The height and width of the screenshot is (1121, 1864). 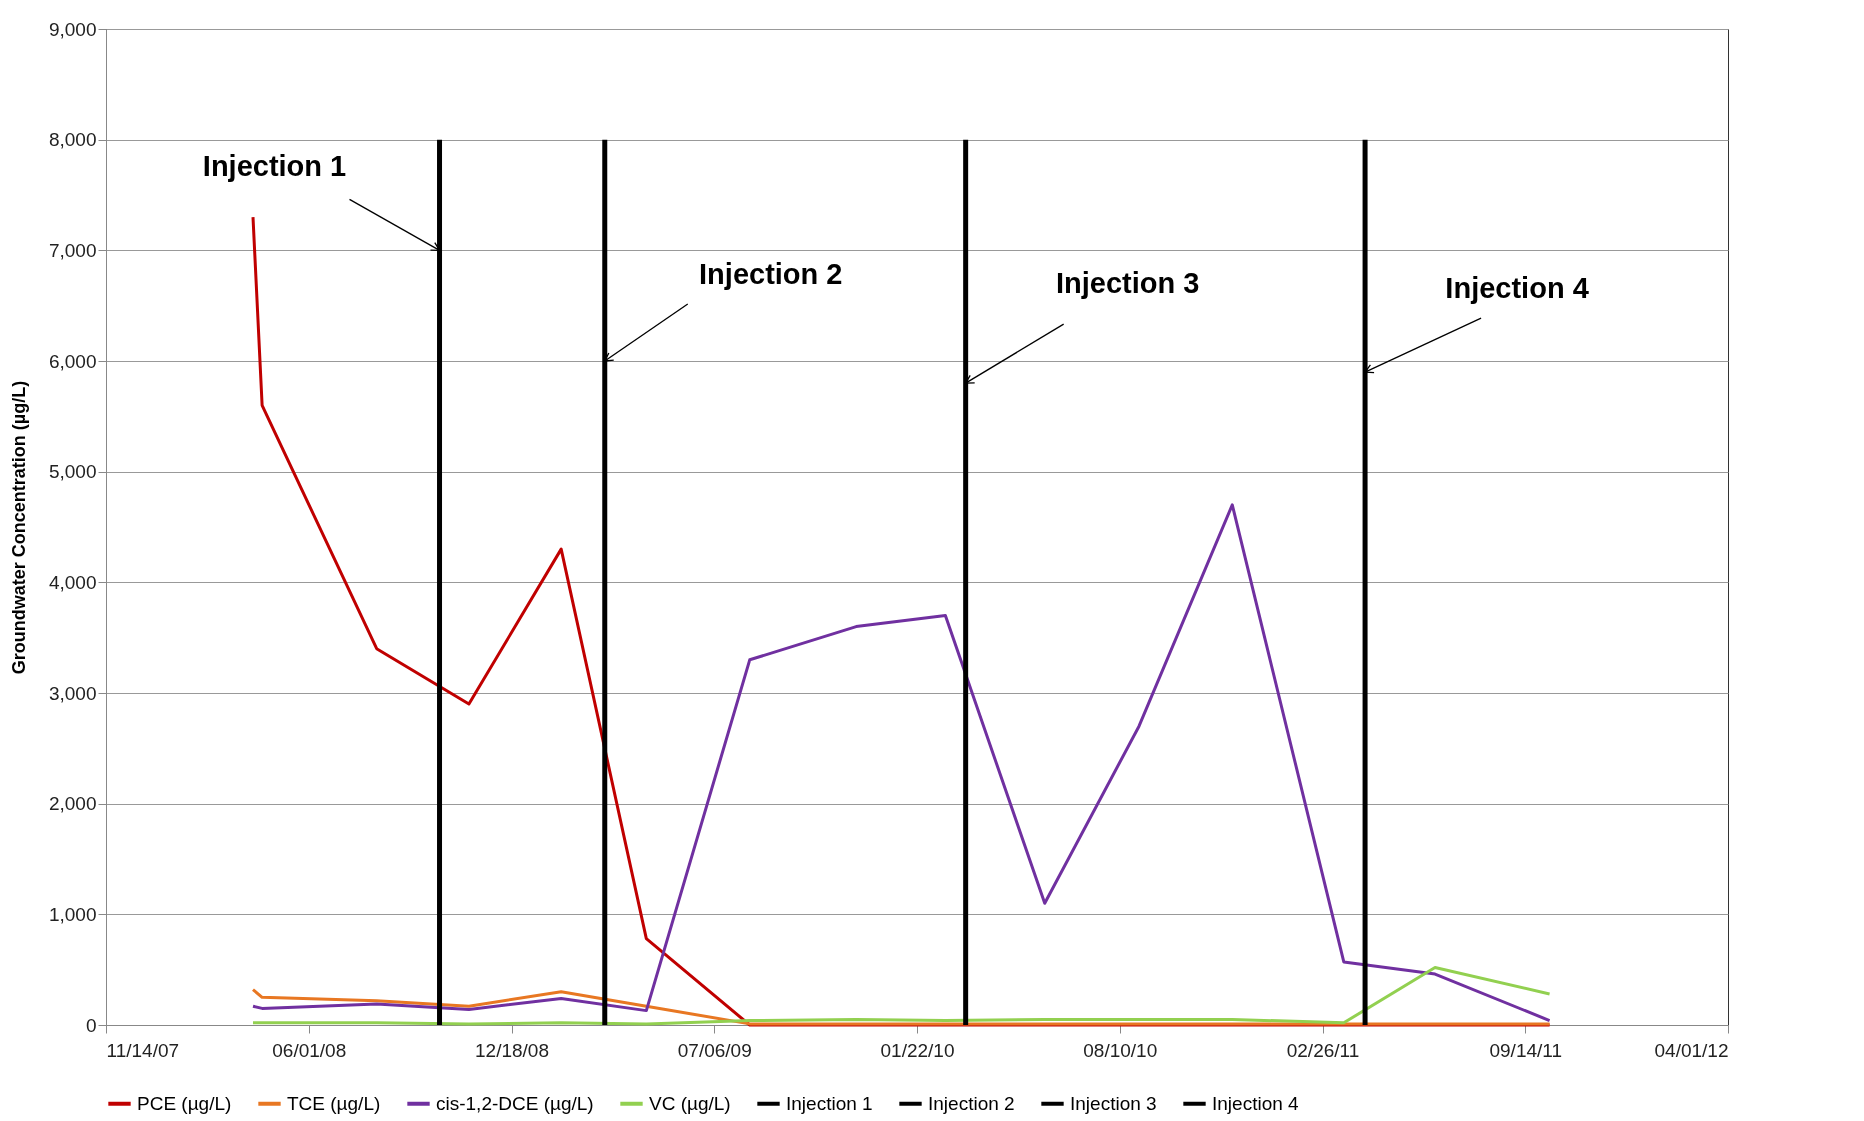 What do you see at coordinates (72, 582) in the screenshot?
I see `y-tick-label: 4,000` at bounding box center [72, 582].